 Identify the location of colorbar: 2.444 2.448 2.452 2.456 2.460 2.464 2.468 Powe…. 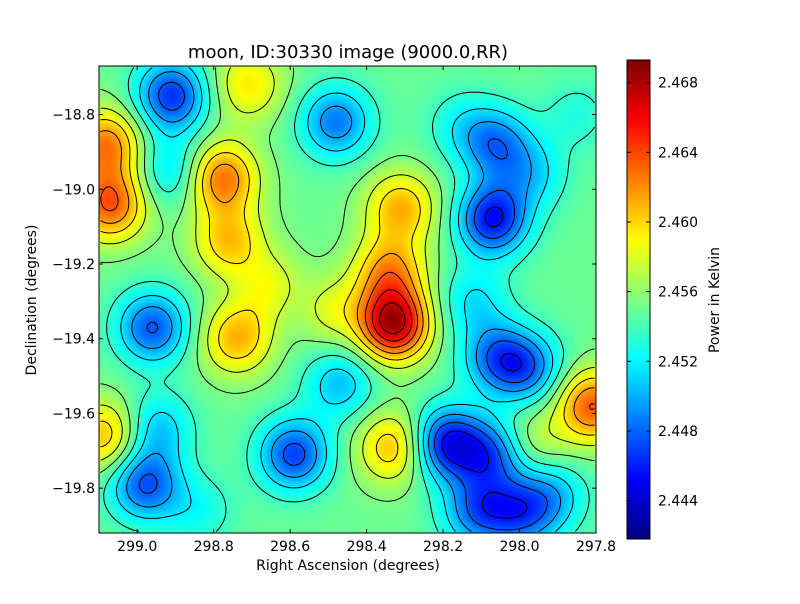
(674, 299).